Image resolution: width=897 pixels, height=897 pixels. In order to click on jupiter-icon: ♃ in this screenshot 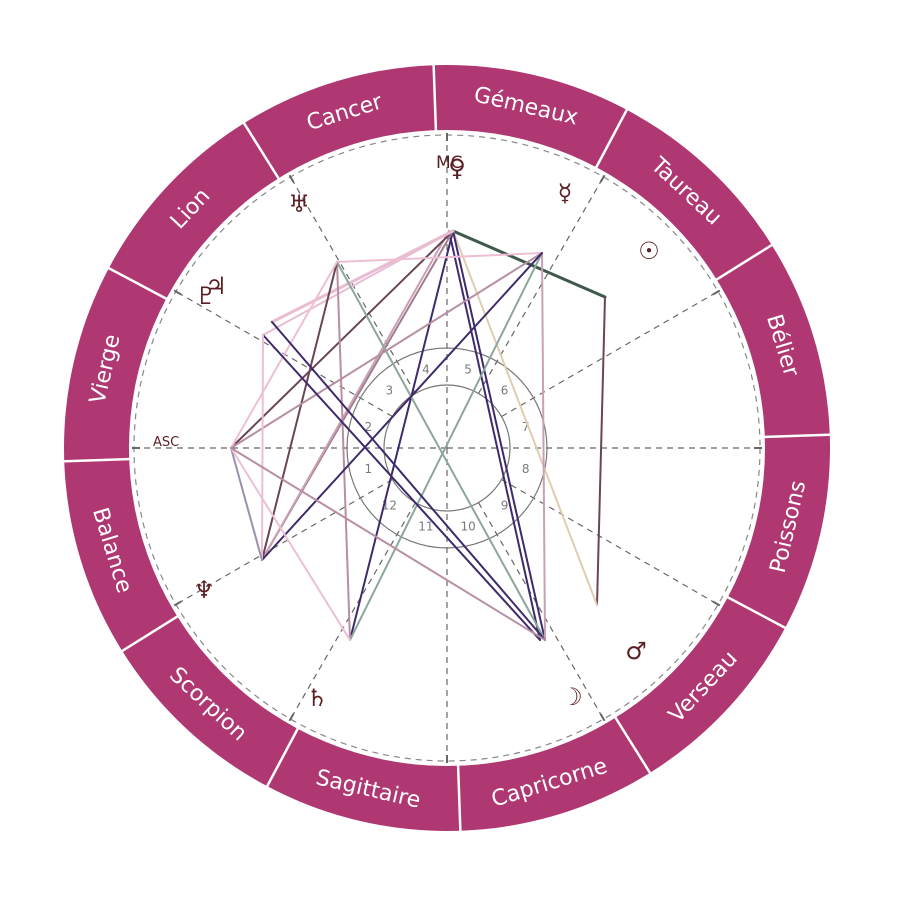, I will do `click(216, 286)`.